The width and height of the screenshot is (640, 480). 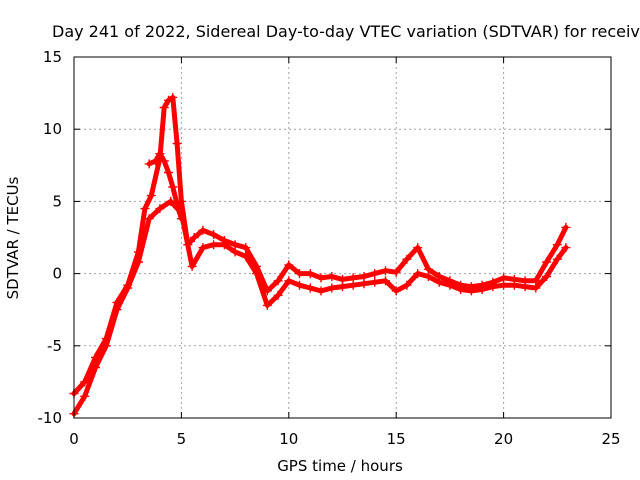 I want to click on x-axis-label: GPS time / hours, so click(x=340, y=466).